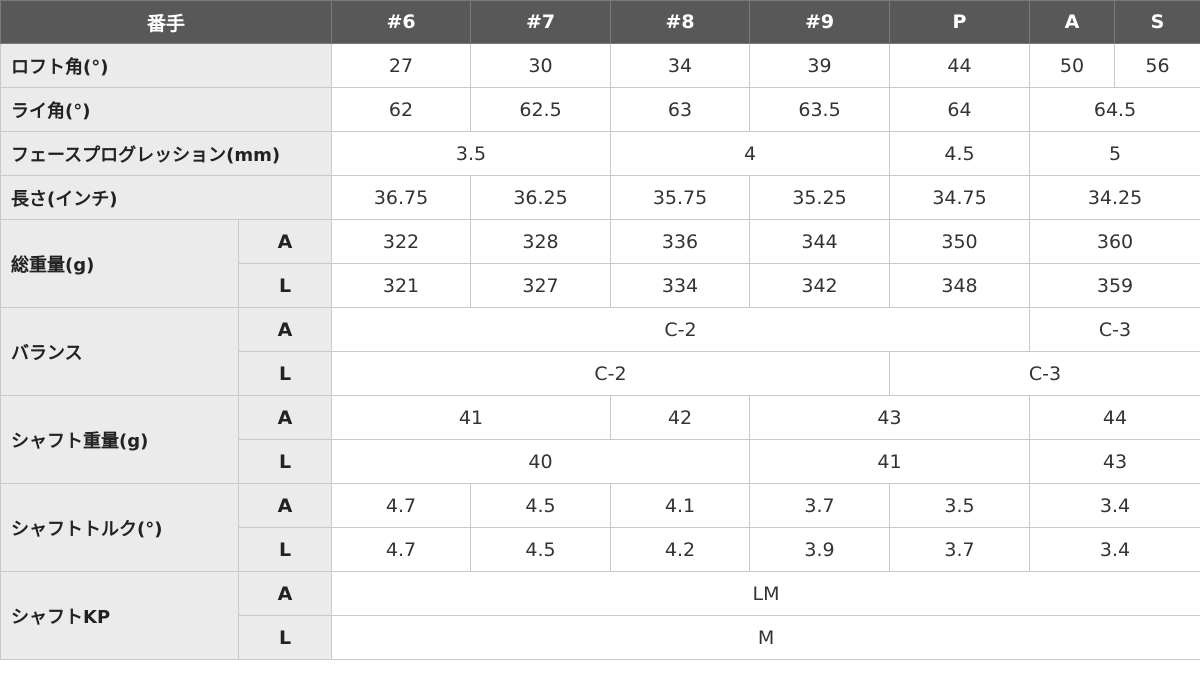  I want to click on table-row: フェースプログレッション(mm) 3.5 4 4.5 5, so click(600, 153).